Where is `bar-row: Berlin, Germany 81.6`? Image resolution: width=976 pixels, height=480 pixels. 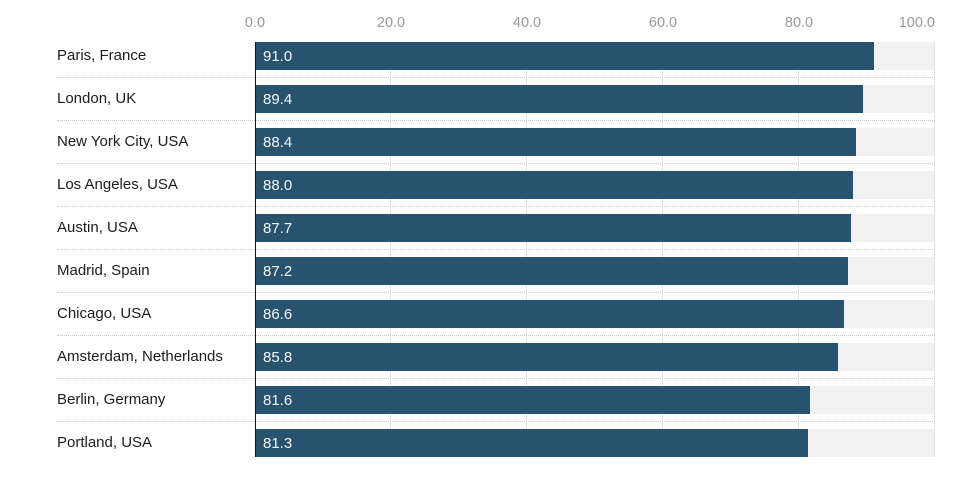
bar-row: Berlin, Germany 81.6 is located at coordinates (467, 404).